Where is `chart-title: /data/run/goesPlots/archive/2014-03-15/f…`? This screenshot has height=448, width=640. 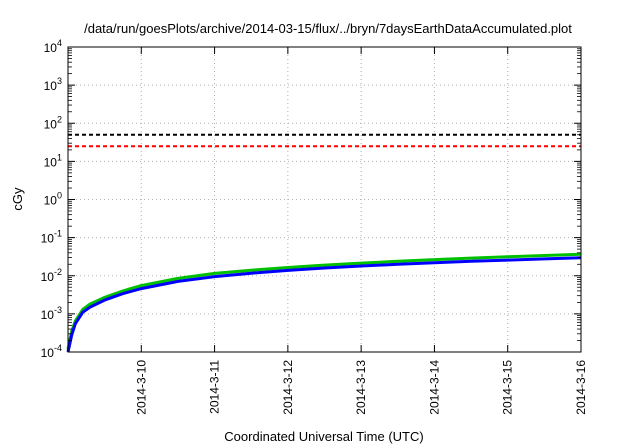
chart-title: /data/run/goesPlots/archive/2014-03-15/f… is located at coordinates (328, 28).